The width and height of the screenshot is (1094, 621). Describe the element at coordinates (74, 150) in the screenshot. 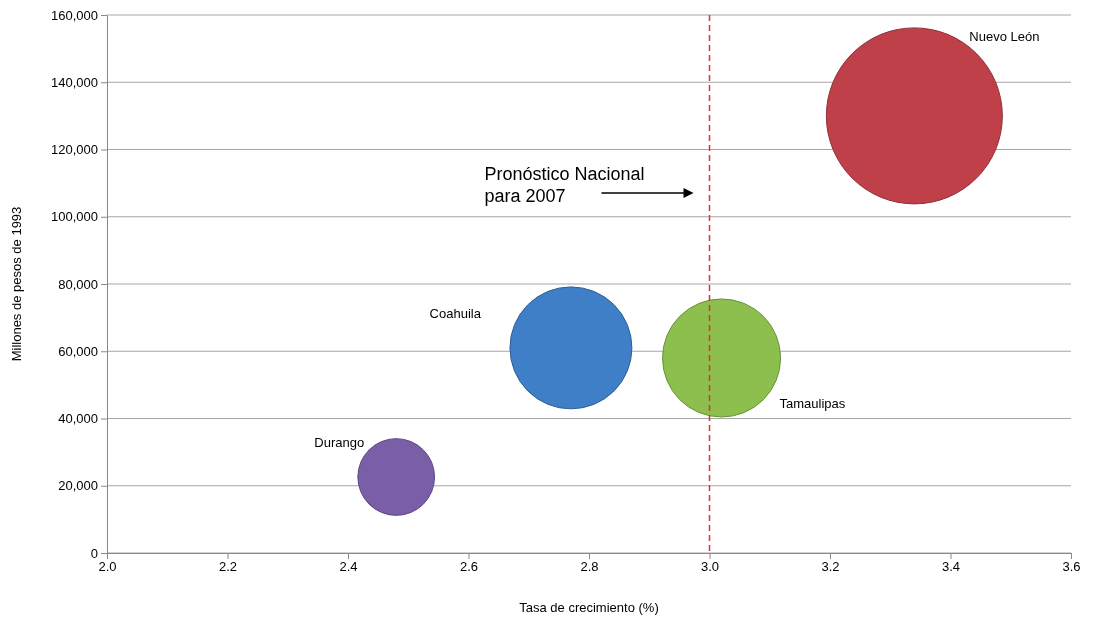

I see `y-tick-label: 120,000` at that location.